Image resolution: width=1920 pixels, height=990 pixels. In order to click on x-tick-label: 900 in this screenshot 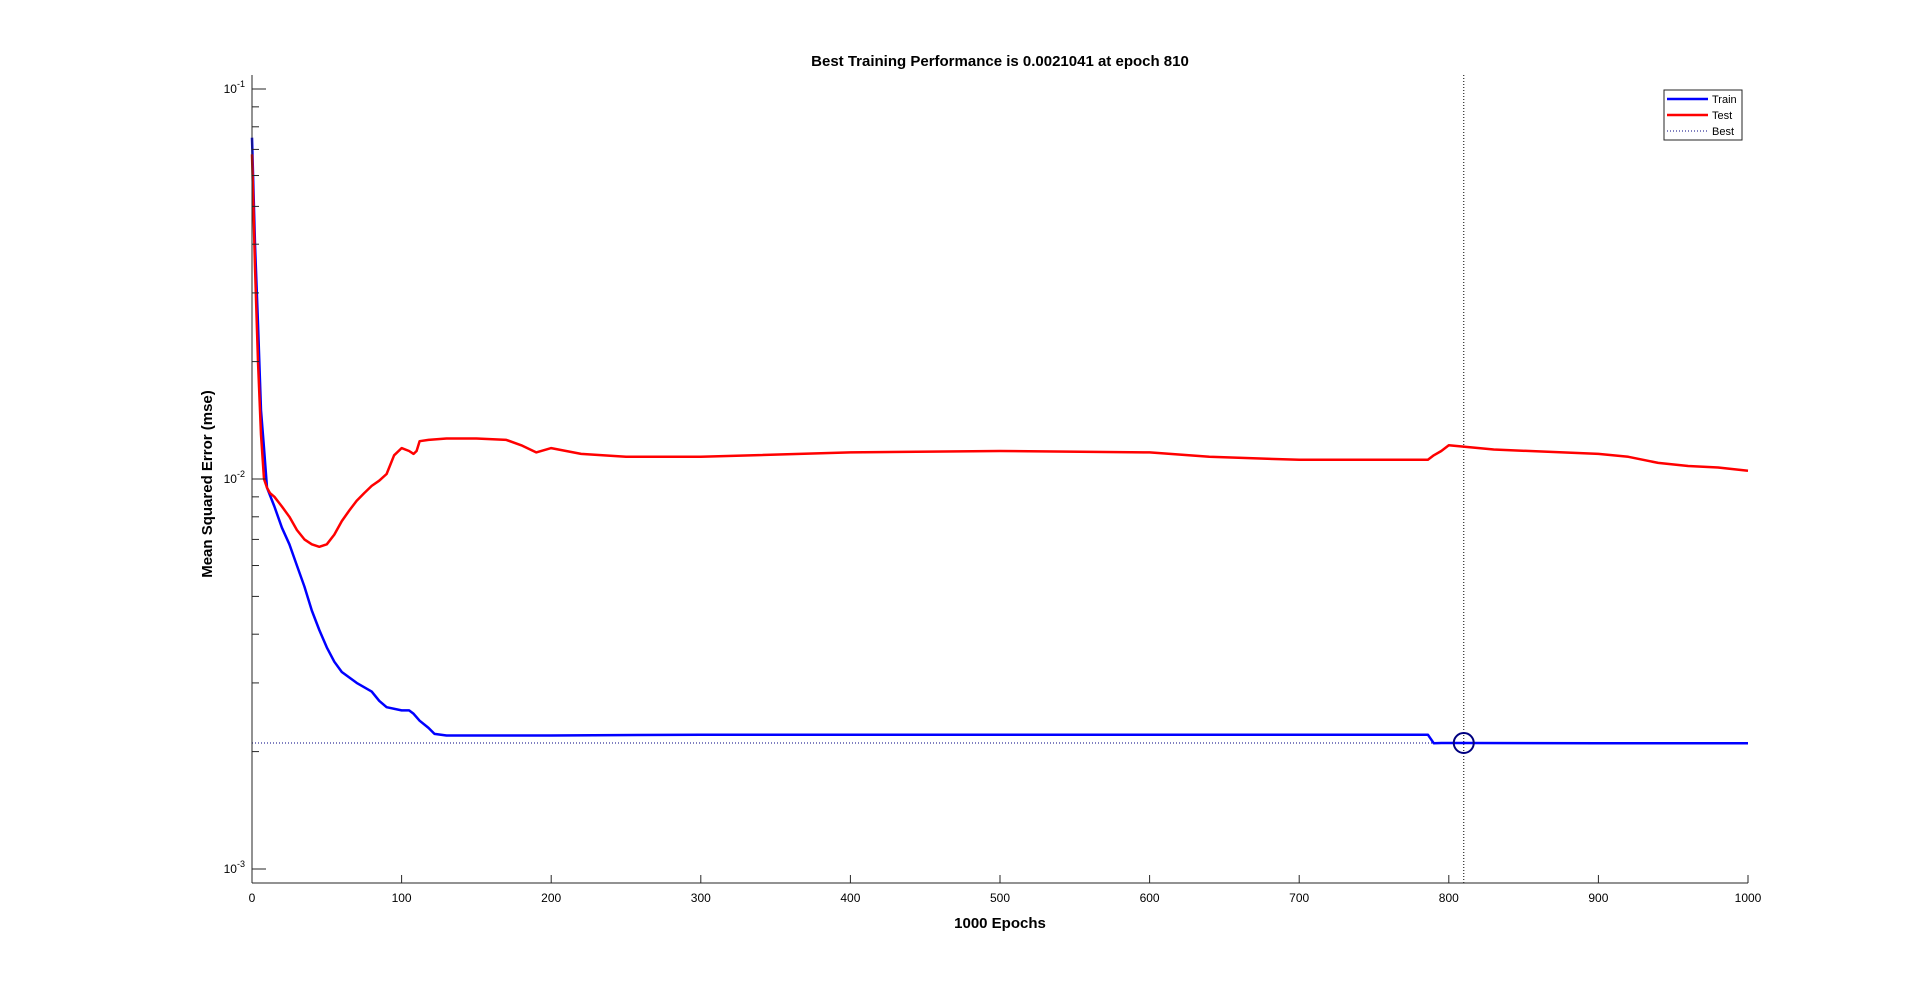, I will do `click(1598, 898)`.